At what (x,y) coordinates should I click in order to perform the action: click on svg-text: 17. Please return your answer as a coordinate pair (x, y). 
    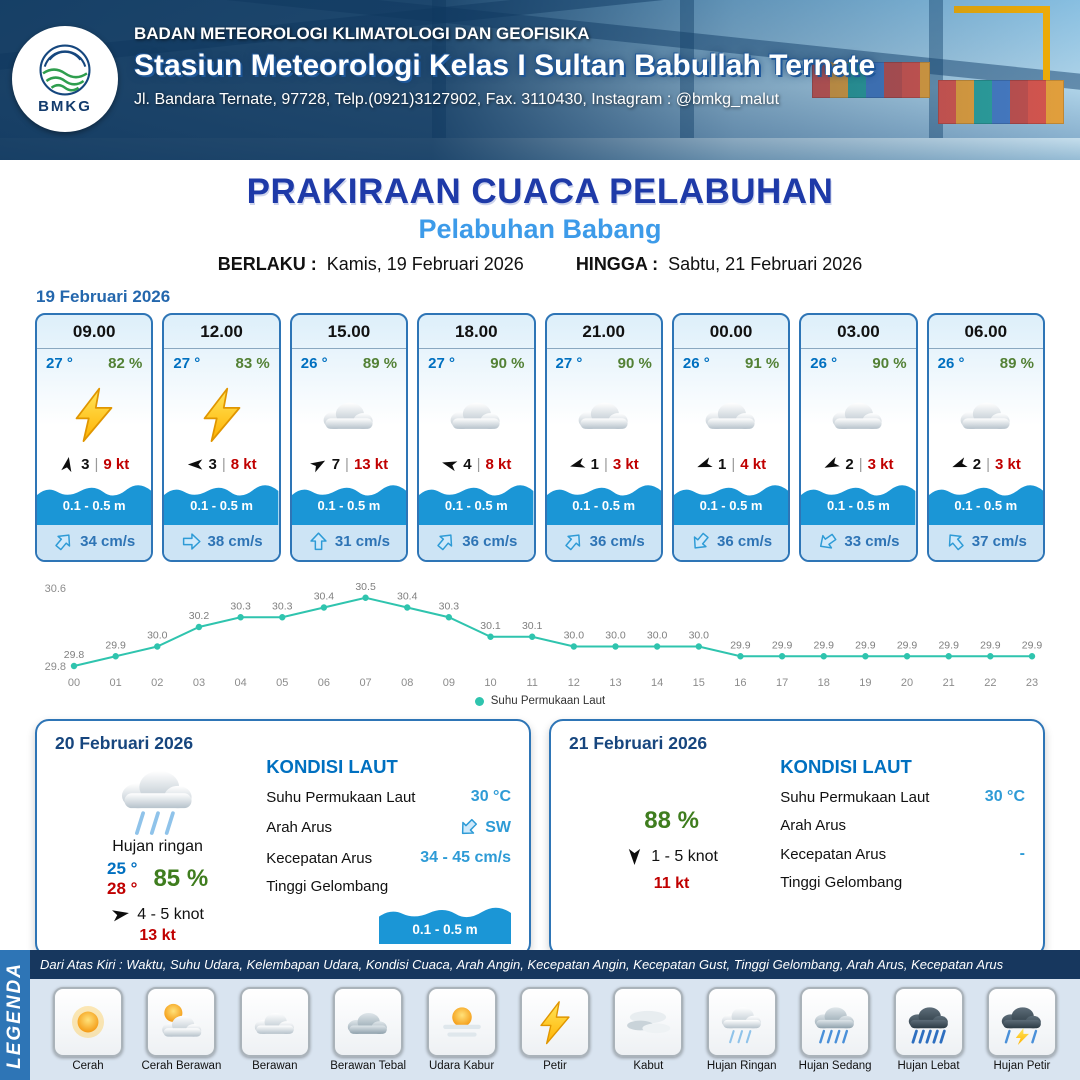
    Looking at the image, I should click on (782, 683).